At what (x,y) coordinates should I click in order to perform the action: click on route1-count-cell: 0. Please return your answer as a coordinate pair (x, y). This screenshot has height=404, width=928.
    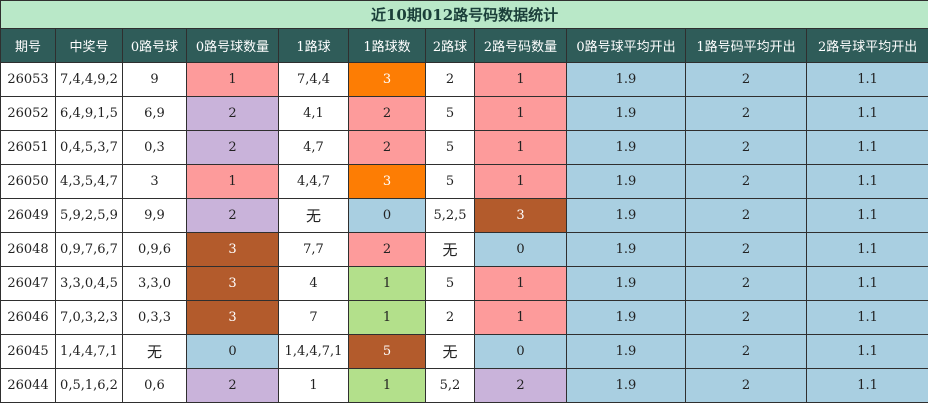
    Looking at the image, I should click on (387, 215).